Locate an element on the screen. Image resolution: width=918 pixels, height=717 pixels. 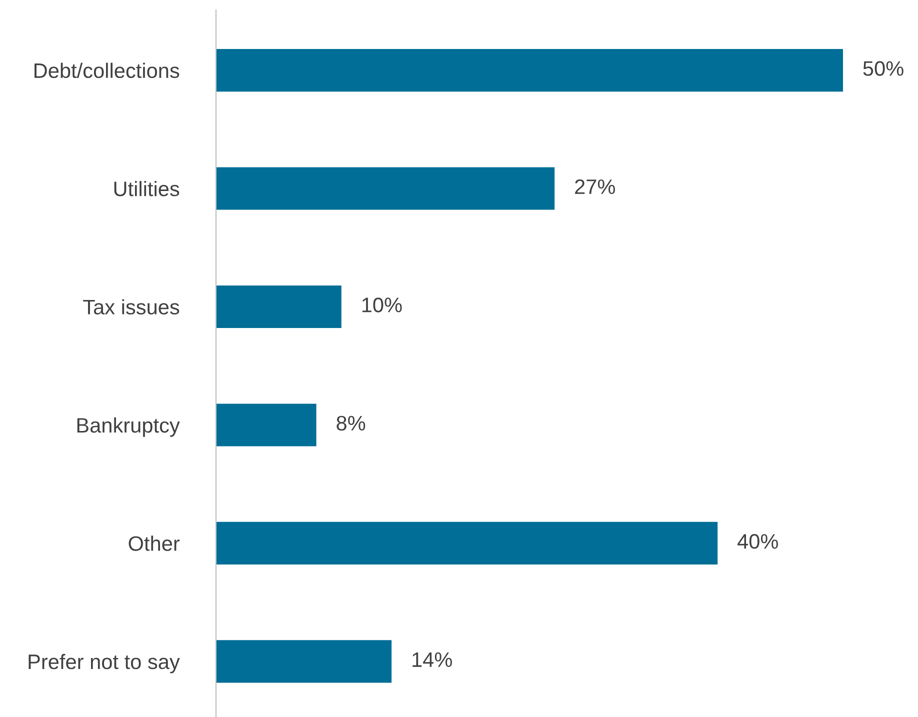
y-tick-label: Other is located at coordinates (154, 543).